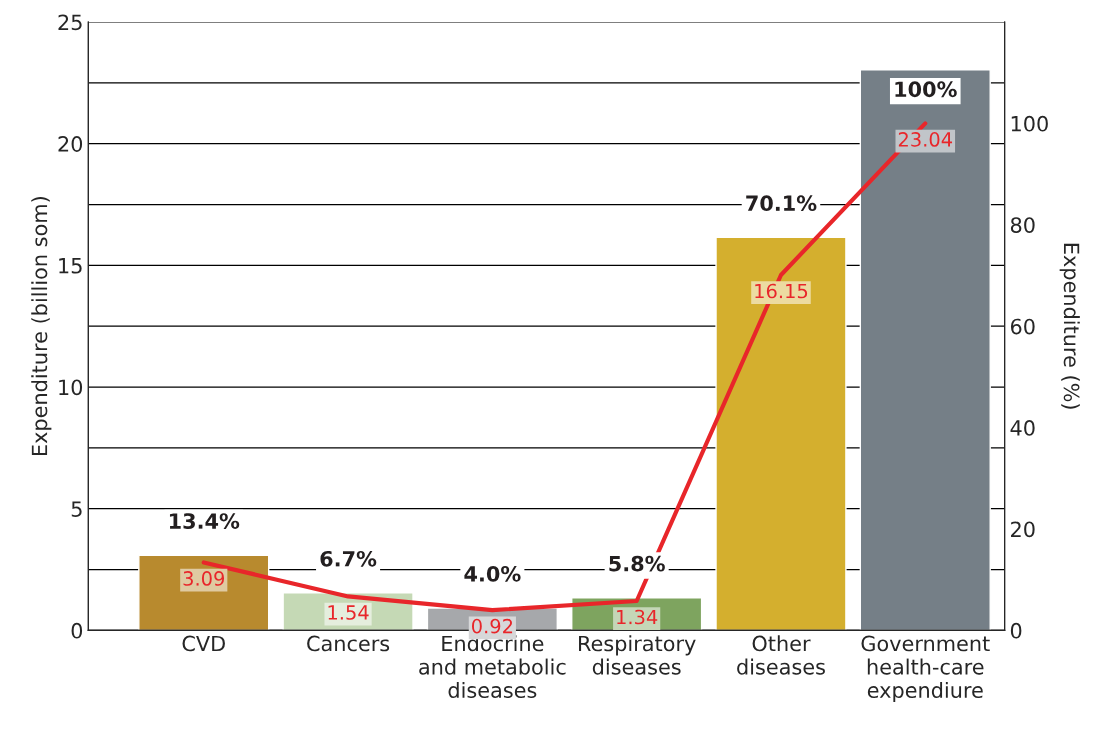  What do you see at coordinates (781, 655) in the screenshot?
I see `x-tick-label: Other diseases` at bounding box center [781, 655].